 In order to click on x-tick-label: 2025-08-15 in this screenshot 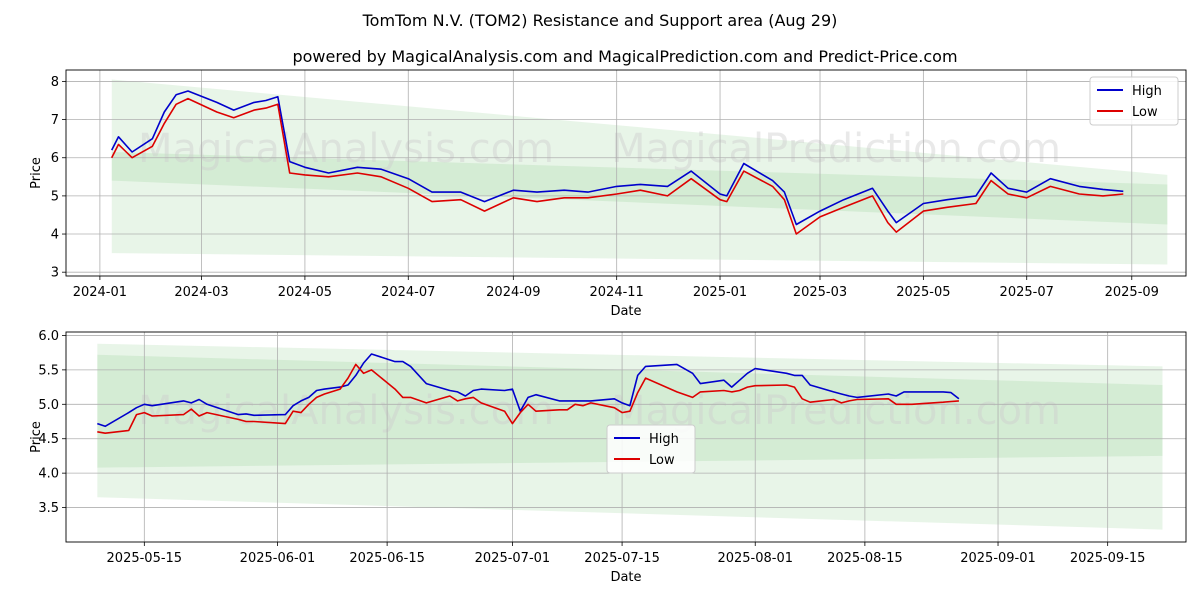, I will do `click(865, 558)`.